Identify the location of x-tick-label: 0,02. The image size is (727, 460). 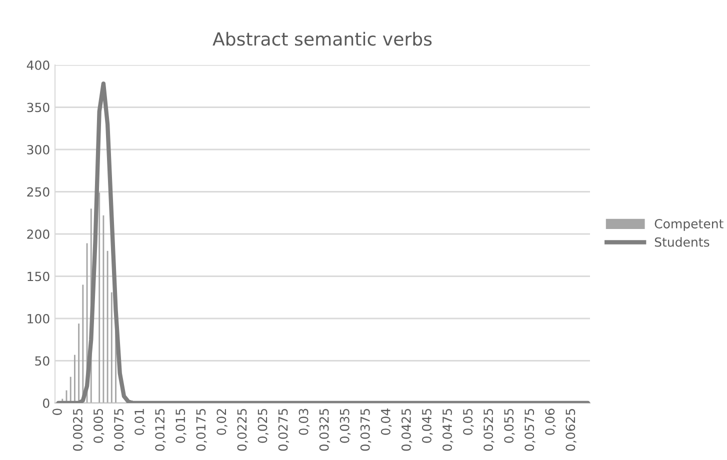
(222, 422).